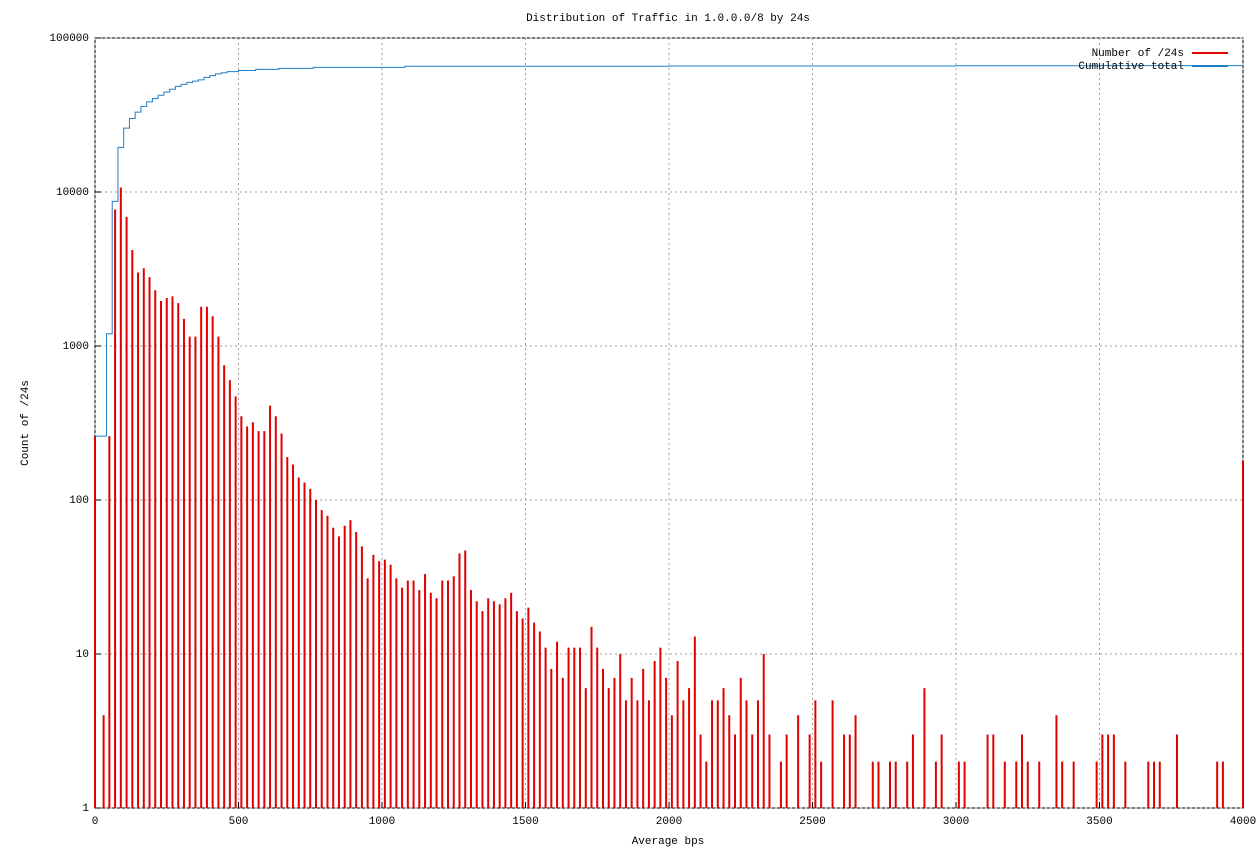 The image size is (1260, 850). I want to click on x-tick-label: 3500, so click(1099, 822).